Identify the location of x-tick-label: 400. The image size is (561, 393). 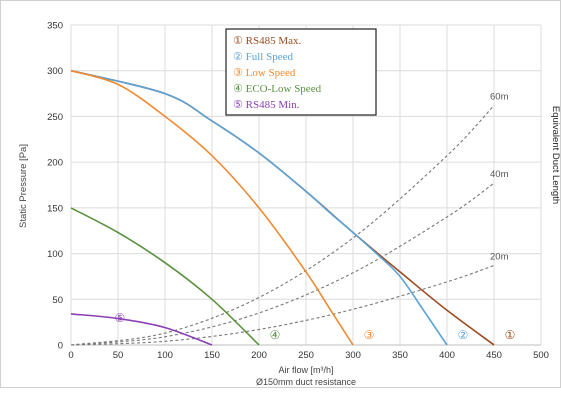
(447, 355).